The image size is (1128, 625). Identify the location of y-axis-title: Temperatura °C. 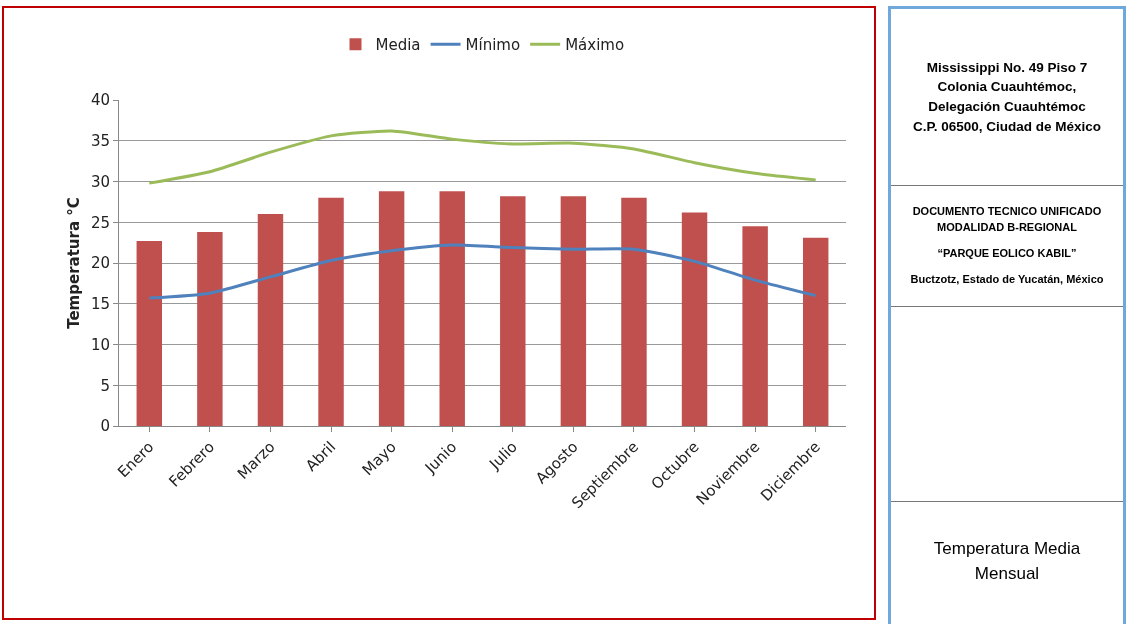
(74, 263).